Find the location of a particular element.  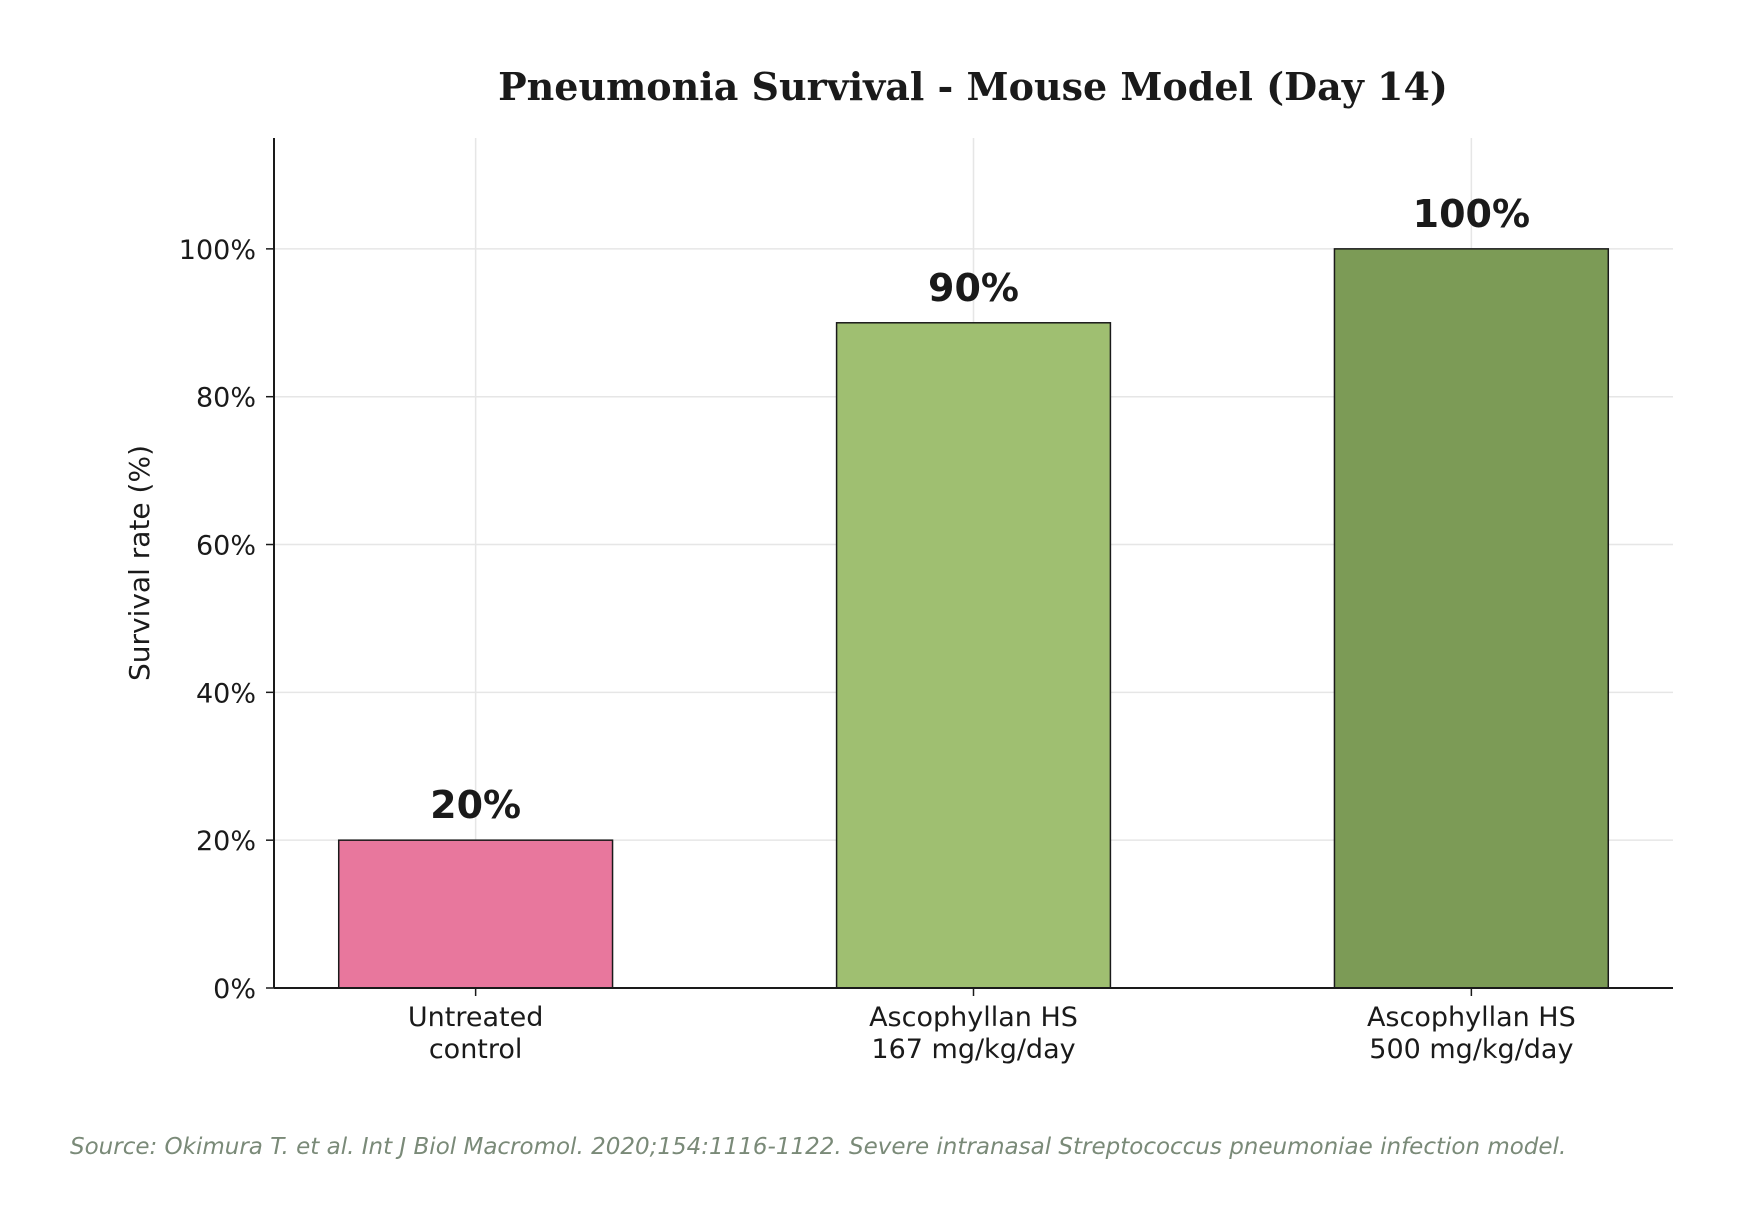

x-tick-label: 167 mg/kg/day is located at coordinates (973, 1049).